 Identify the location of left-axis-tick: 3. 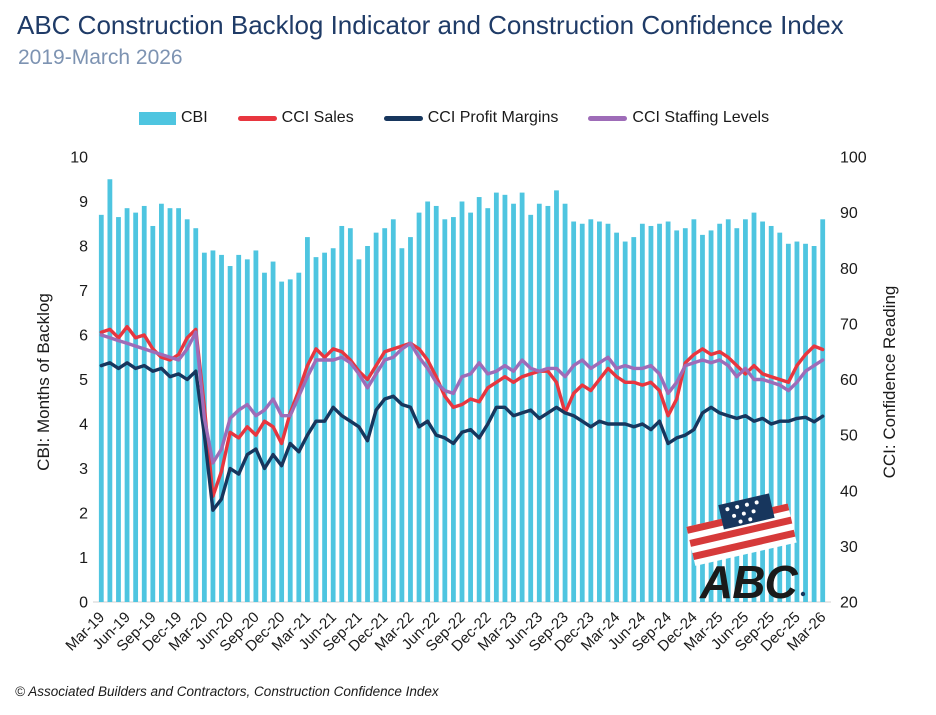
(83, 469).